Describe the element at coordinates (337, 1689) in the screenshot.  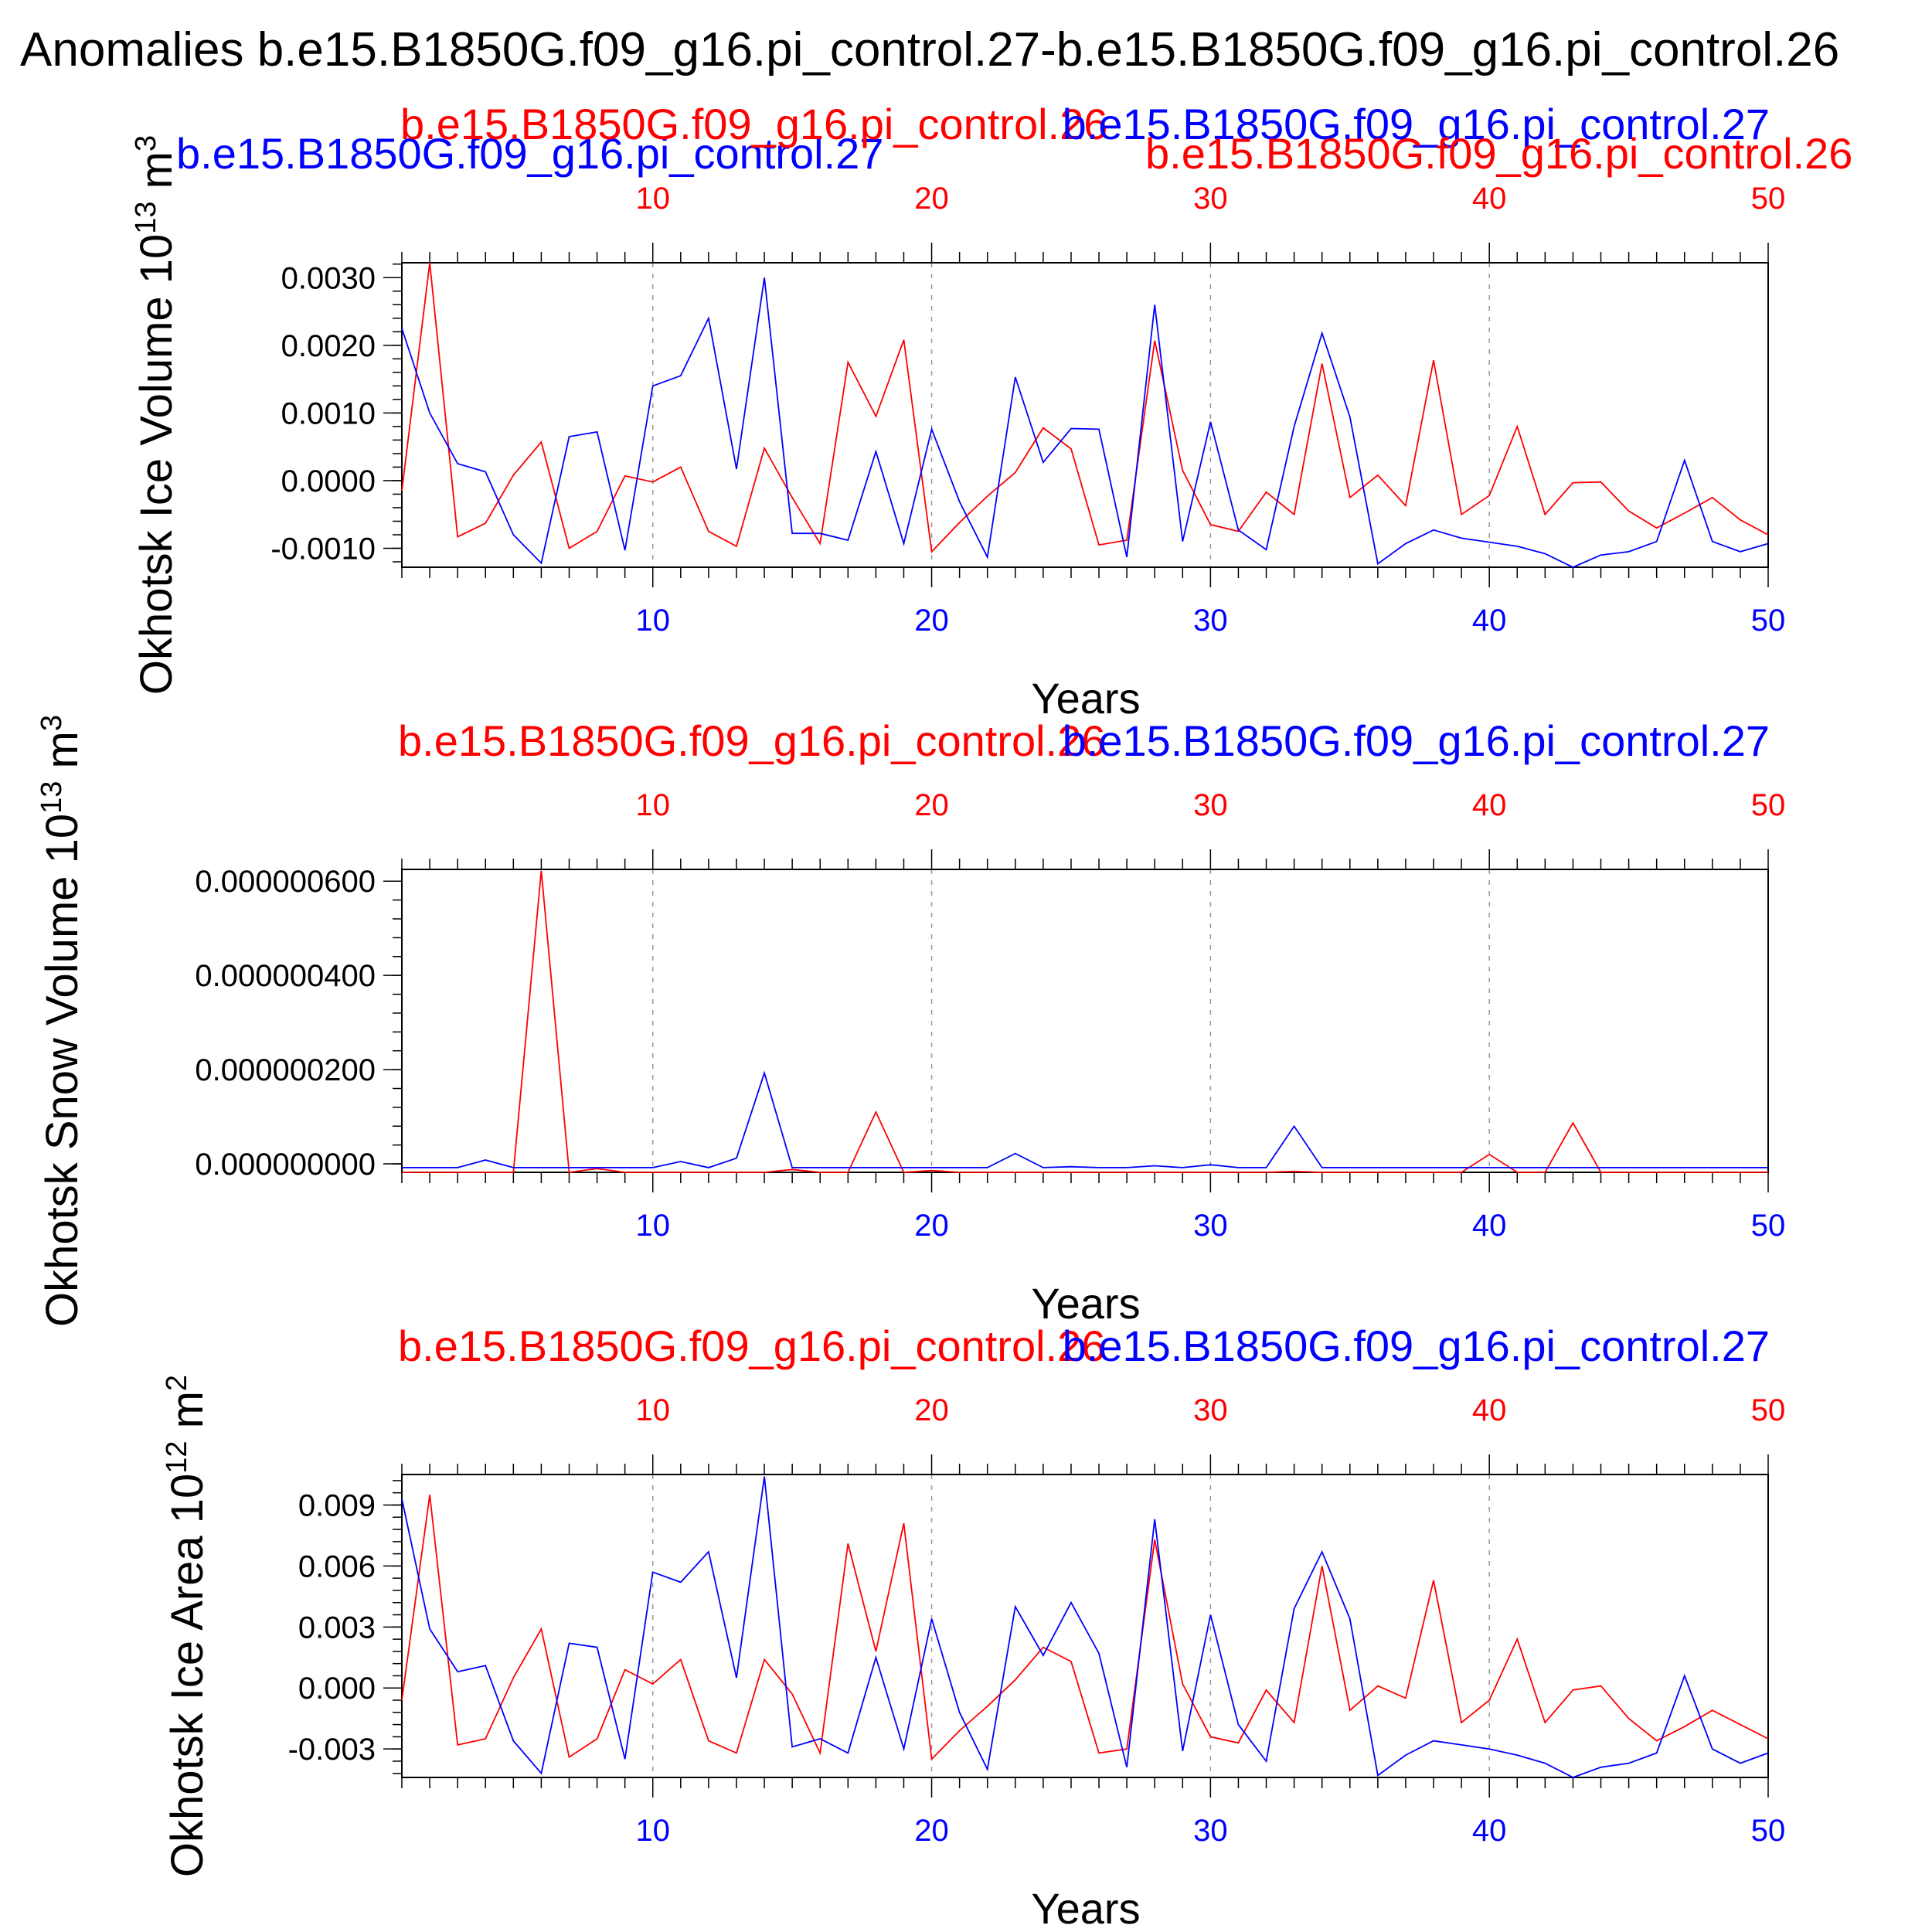
I see `y-tick-label: 0.000` at that location.